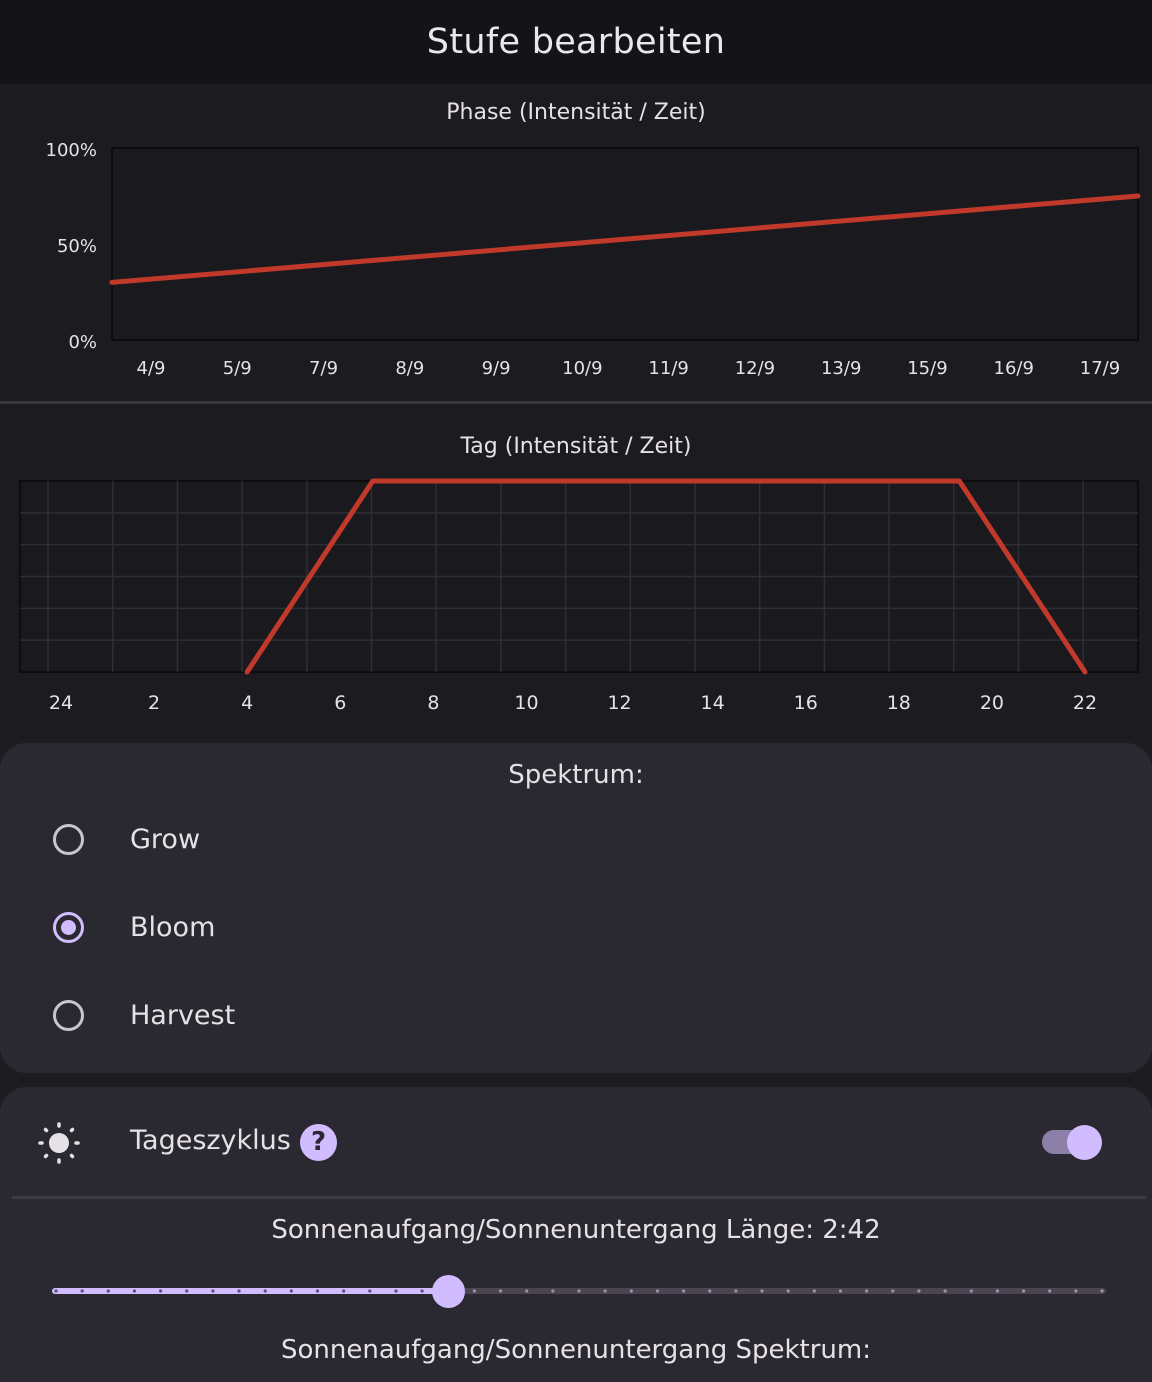 The height and width of the screenshot is (1382, 1152). I want to click on x-tick-label: 4/9, so click(151, 368).